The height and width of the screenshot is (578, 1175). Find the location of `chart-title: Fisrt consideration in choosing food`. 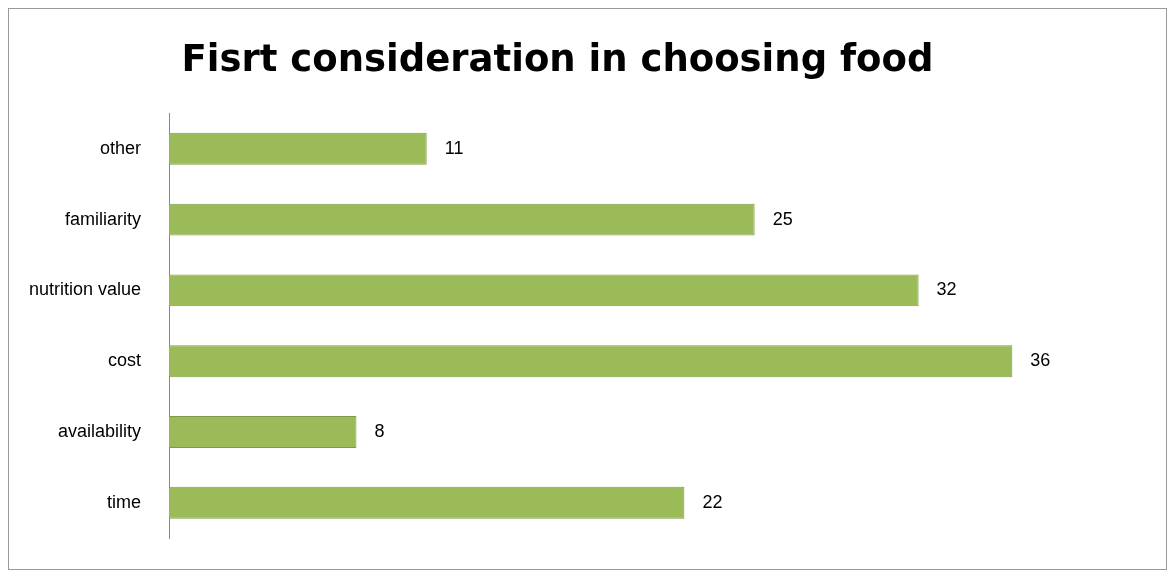

chart-title: Fisrt consideration in choosing food is located at coordinates (557, 58).